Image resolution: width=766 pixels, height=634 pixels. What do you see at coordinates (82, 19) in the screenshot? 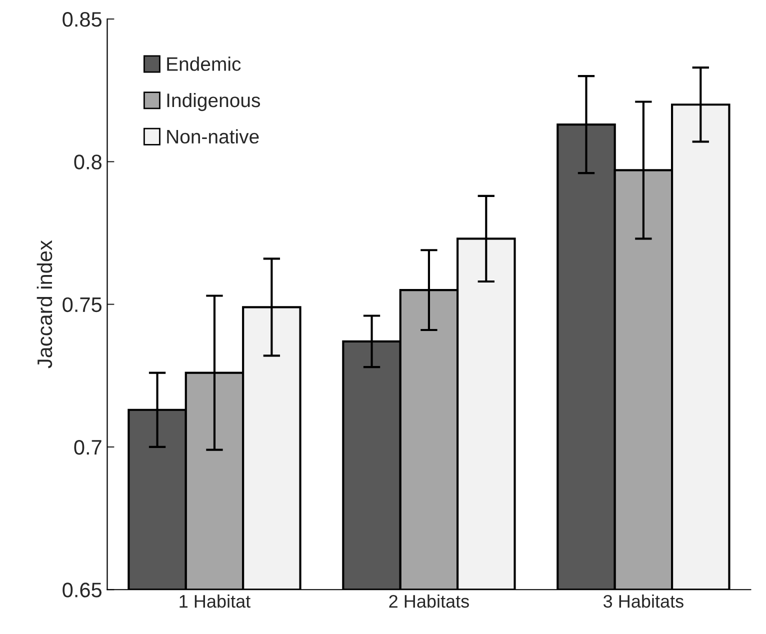
I see `y-tick-label: 0.85` at bounding box center [82, 19].